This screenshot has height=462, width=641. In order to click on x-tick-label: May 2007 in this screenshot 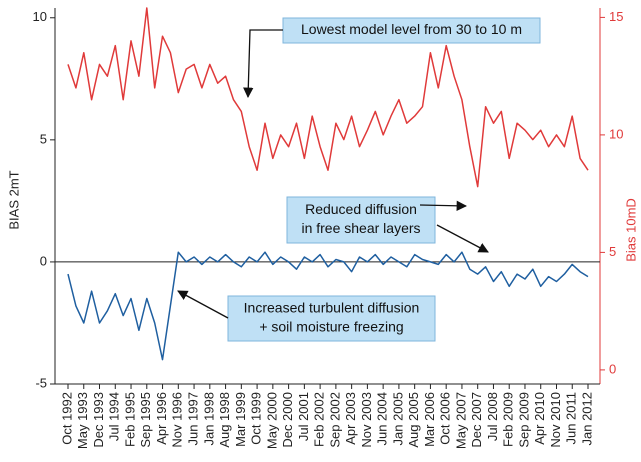, I will do `click(460, 420)`.